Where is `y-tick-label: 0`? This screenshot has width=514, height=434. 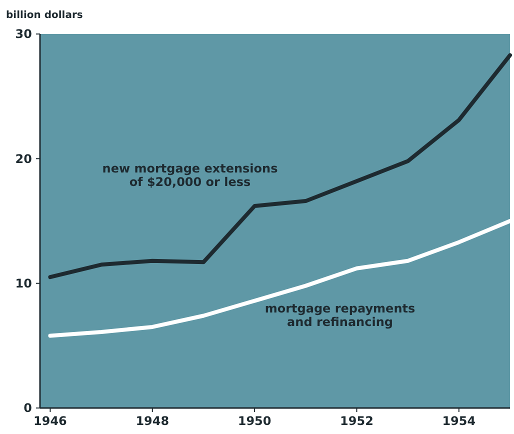
y-tick-label: 0 is located at coordinates (28, 408).